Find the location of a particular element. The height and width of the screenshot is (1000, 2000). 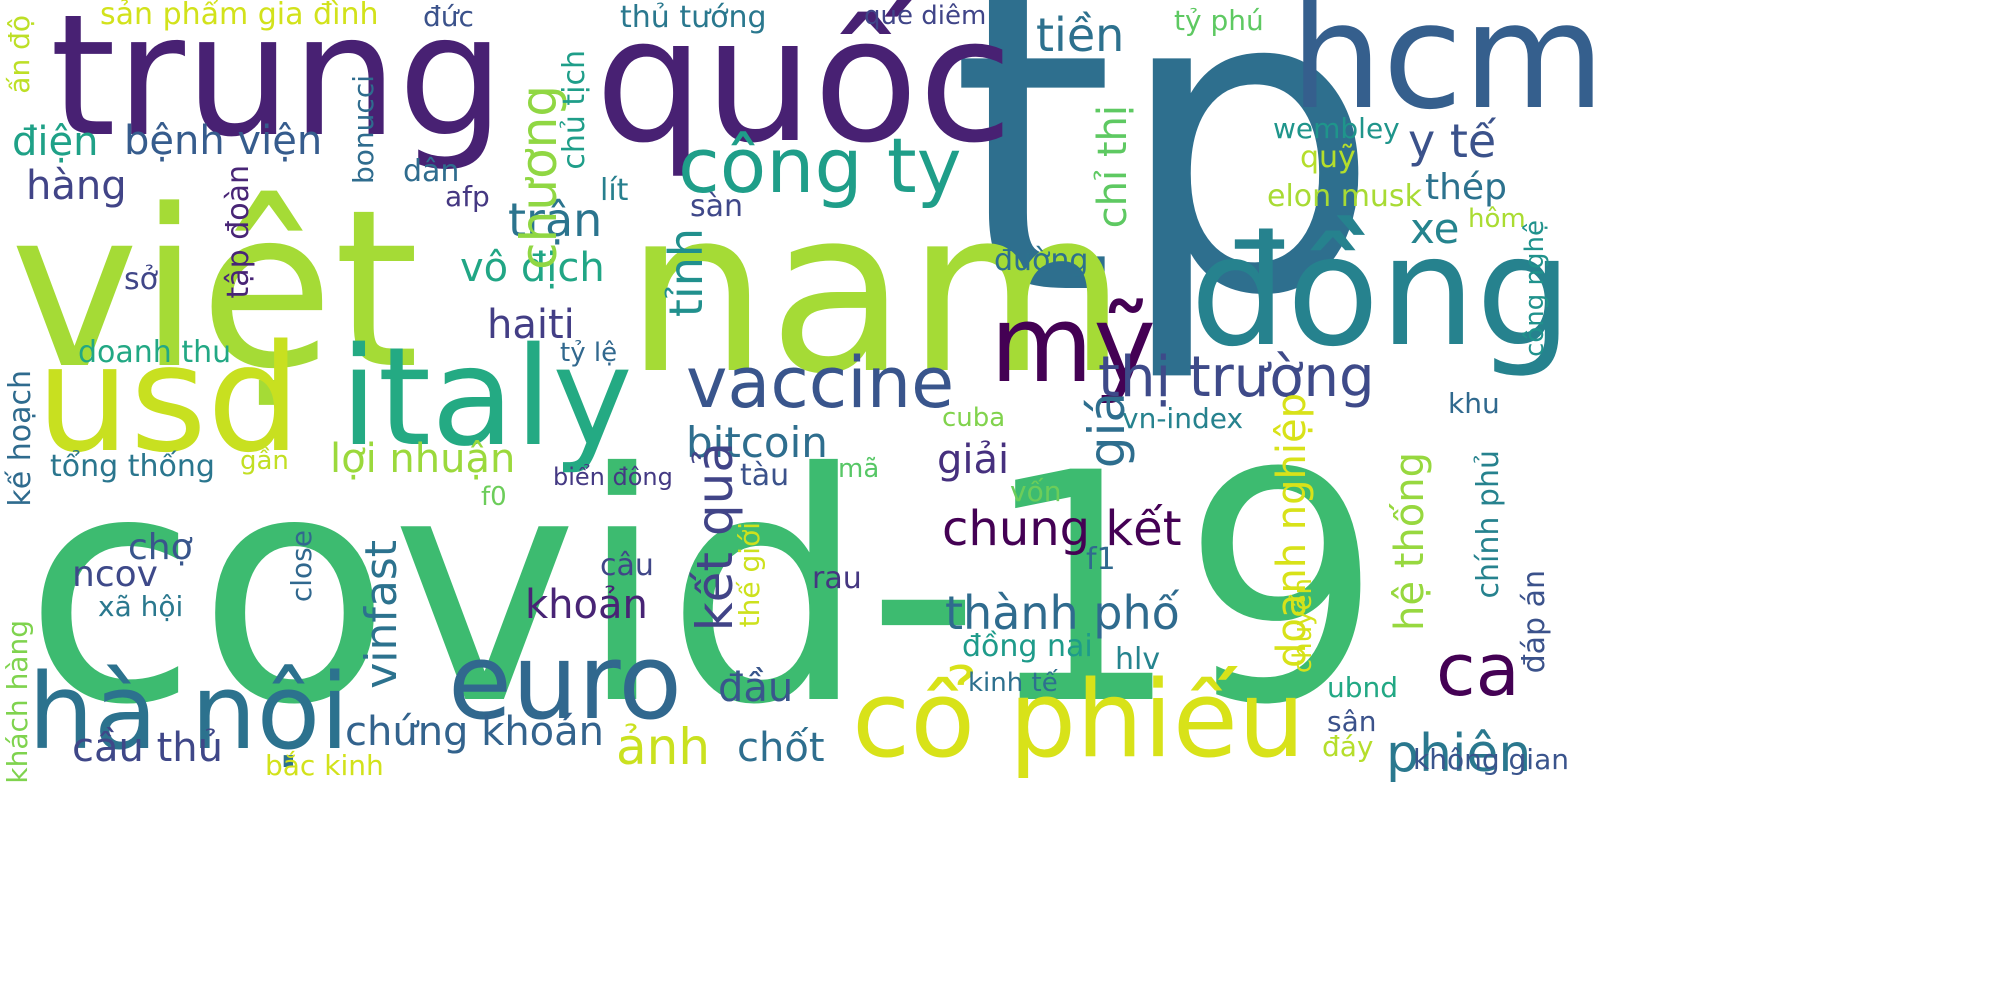

word-hcm: hcm is located at coordinates (1448, 71).